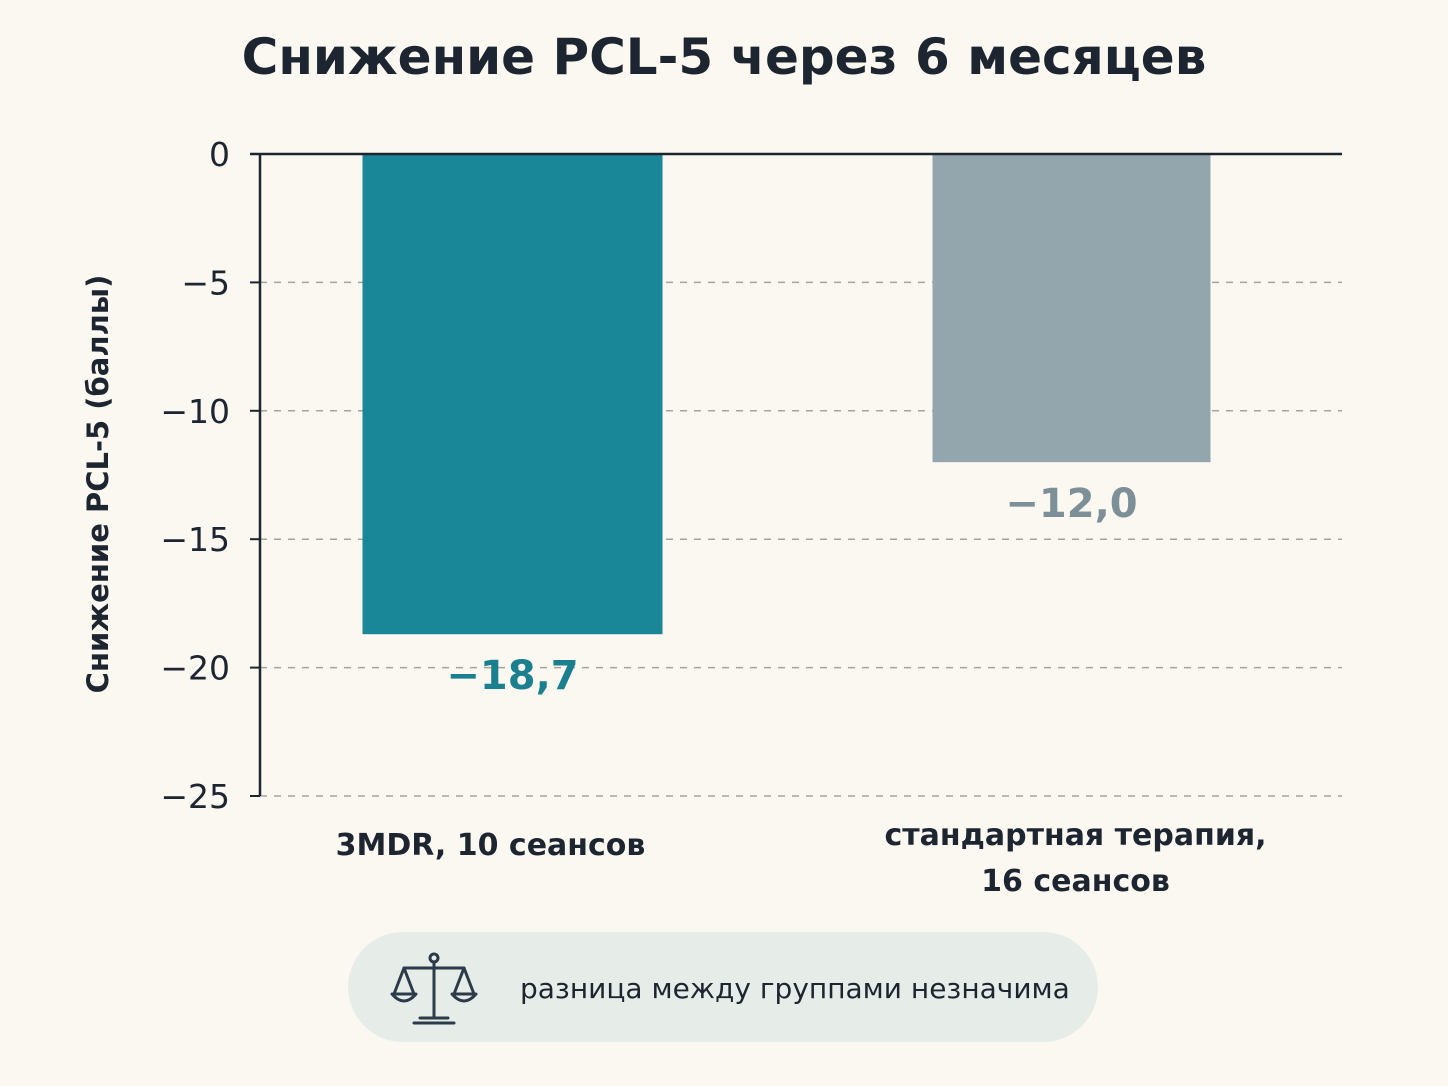  What do you see at coordinates (195, 539) in the screenshot?
I see `y-tick-label: −15` at bounding box center [195, 539].